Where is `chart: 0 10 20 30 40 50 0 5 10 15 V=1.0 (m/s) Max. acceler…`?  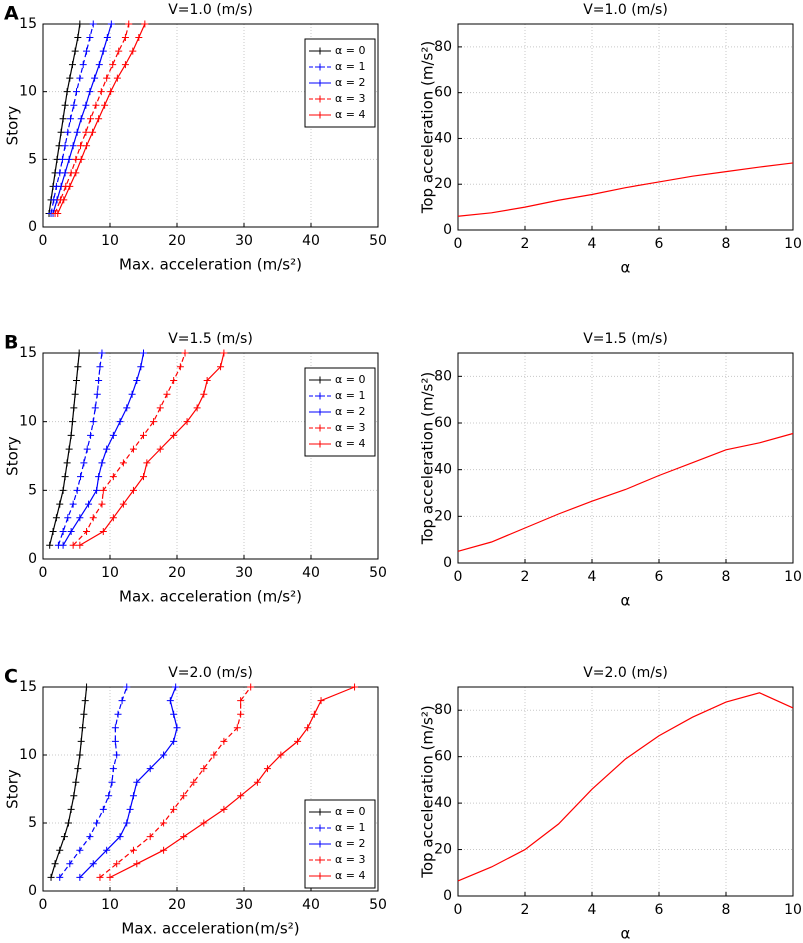
chart: 0 10 20 30 40 50 0 5 10 15 V=1.0 (m/s) Max. acceler… is located at coordinates (195, 138).